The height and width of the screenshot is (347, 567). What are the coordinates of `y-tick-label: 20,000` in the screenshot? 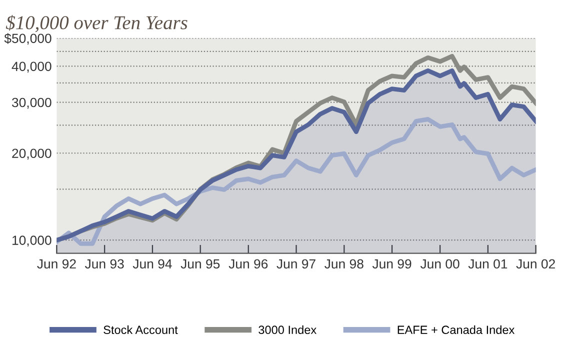 It's located at (32, 154).